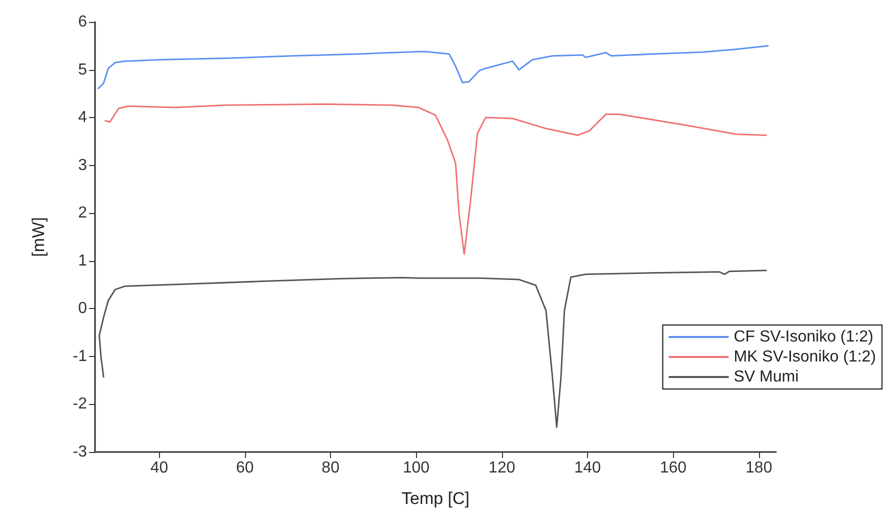 This screenshot has height=517, width=884. Describe the element at coordinates (83, 22) in the screenshot. I see `y-tick-label: 6` at that location.